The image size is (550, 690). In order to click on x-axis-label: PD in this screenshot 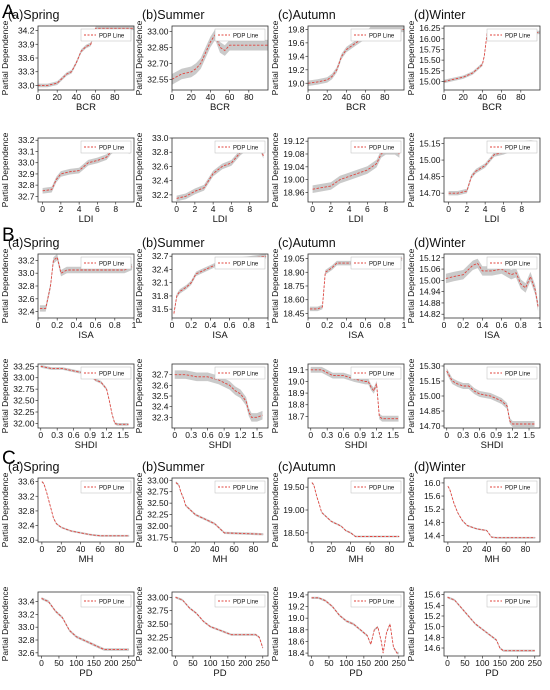, I will do `click(355, 673)`.